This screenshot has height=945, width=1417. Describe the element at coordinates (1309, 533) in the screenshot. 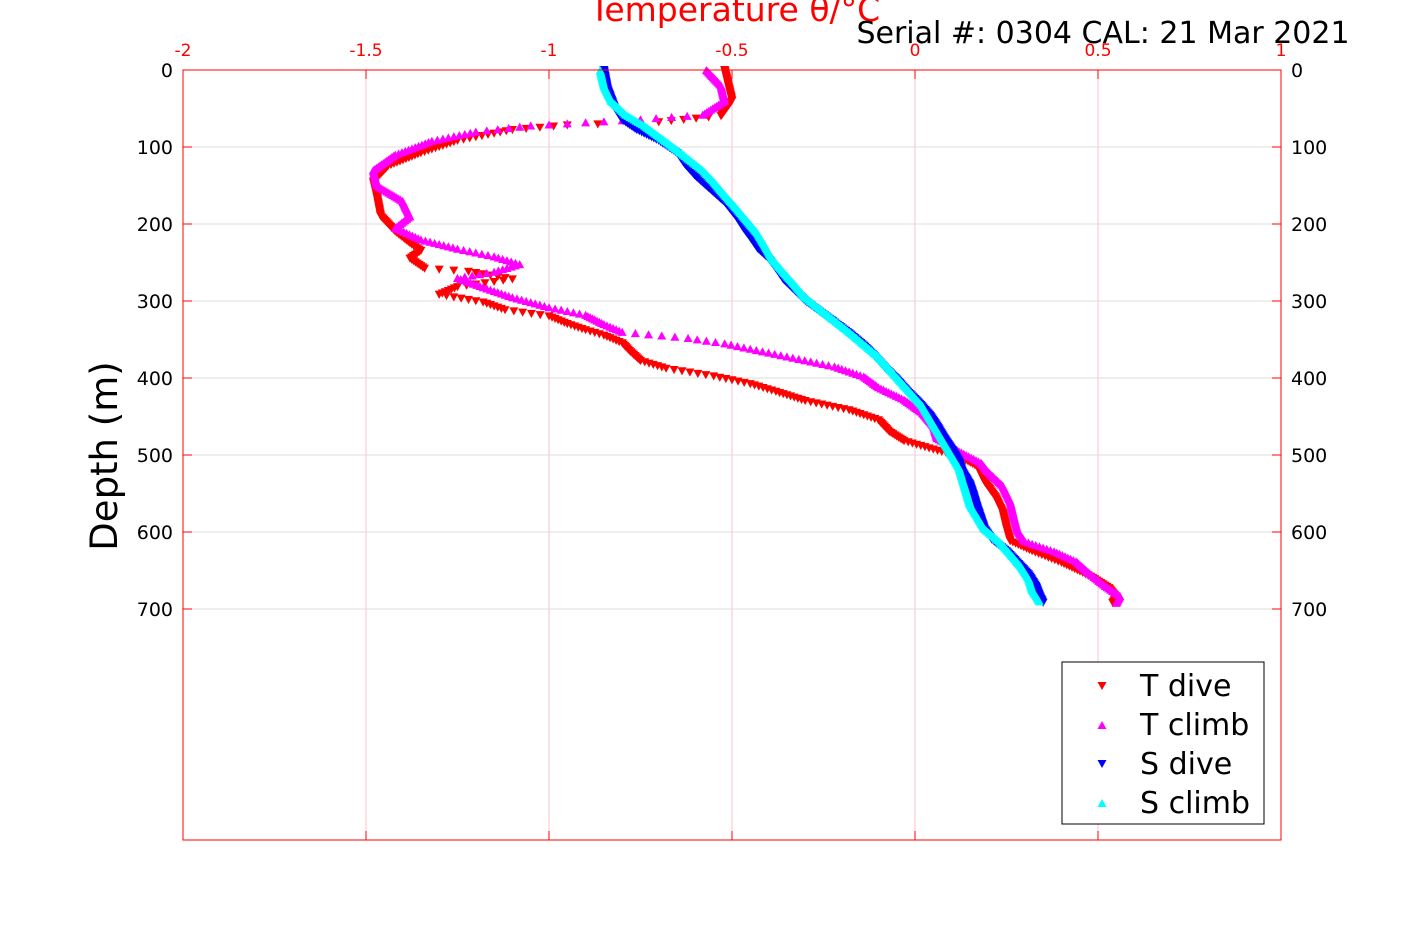

I see `y-tick-label-right: 600` at that location.